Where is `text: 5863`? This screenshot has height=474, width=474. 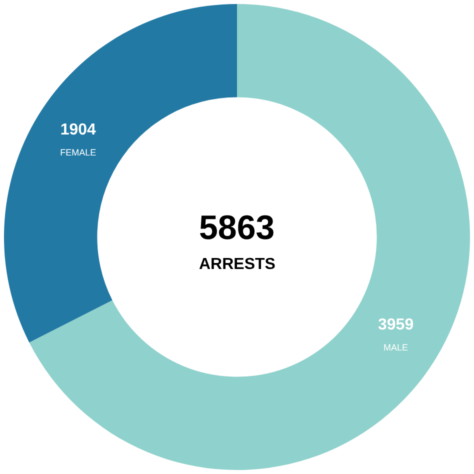 text: 5863 is located at coordinates (237, 228).